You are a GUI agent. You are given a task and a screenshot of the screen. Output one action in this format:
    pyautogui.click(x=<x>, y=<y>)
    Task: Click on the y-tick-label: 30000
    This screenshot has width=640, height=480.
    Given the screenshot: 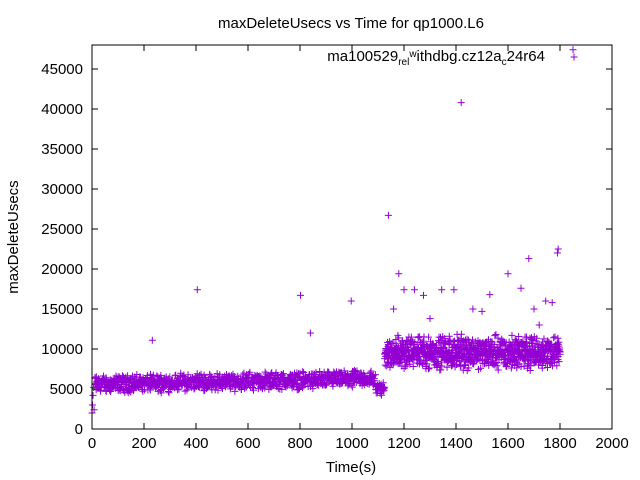 What is the action you would take?
    pyautogui.click(x=62, y=189)
    